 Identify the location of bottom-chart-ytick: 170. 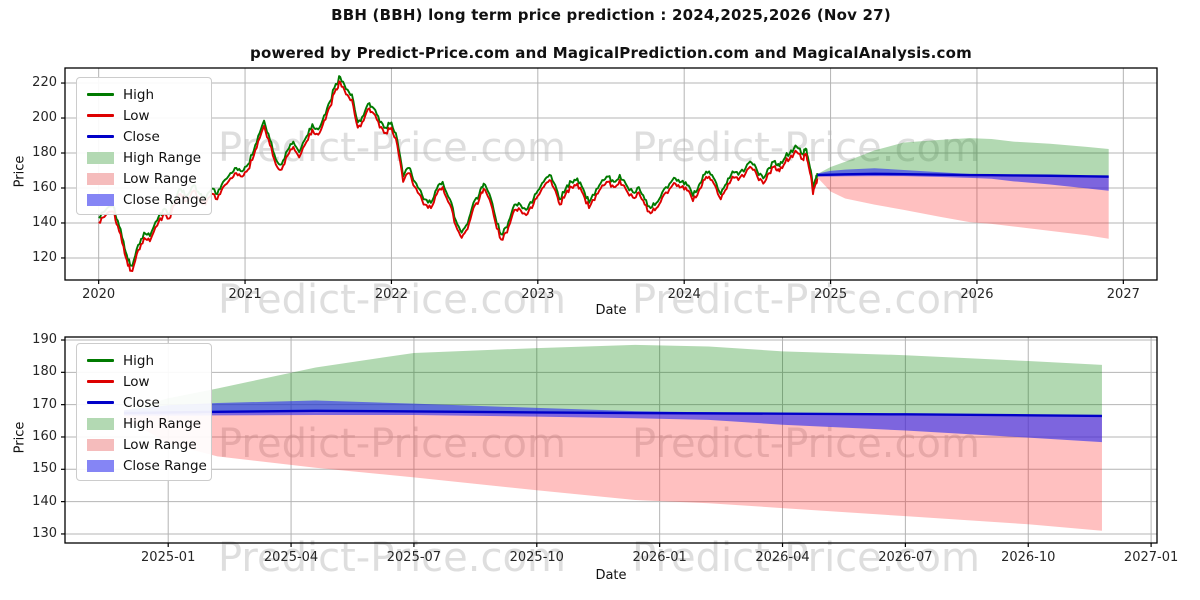
(44, 404).